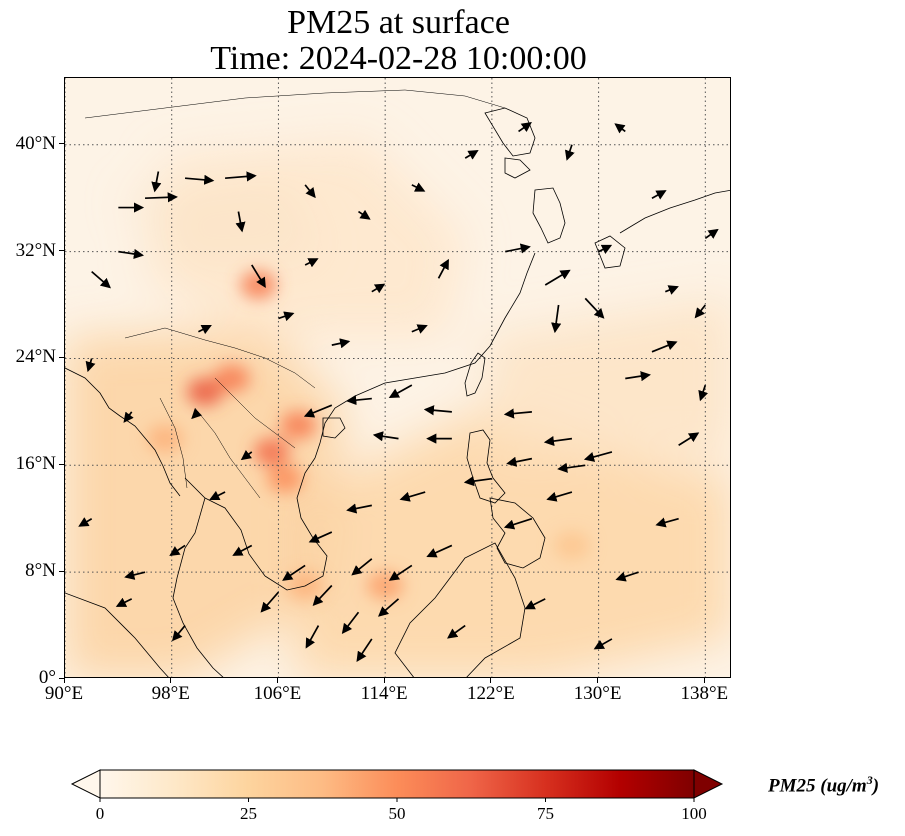 The height and width of the screenshot is (836, 905). Describe the element at coordinates (704, 693) in the screenshot. I see `lon-tick-label: 138°E` at that location.